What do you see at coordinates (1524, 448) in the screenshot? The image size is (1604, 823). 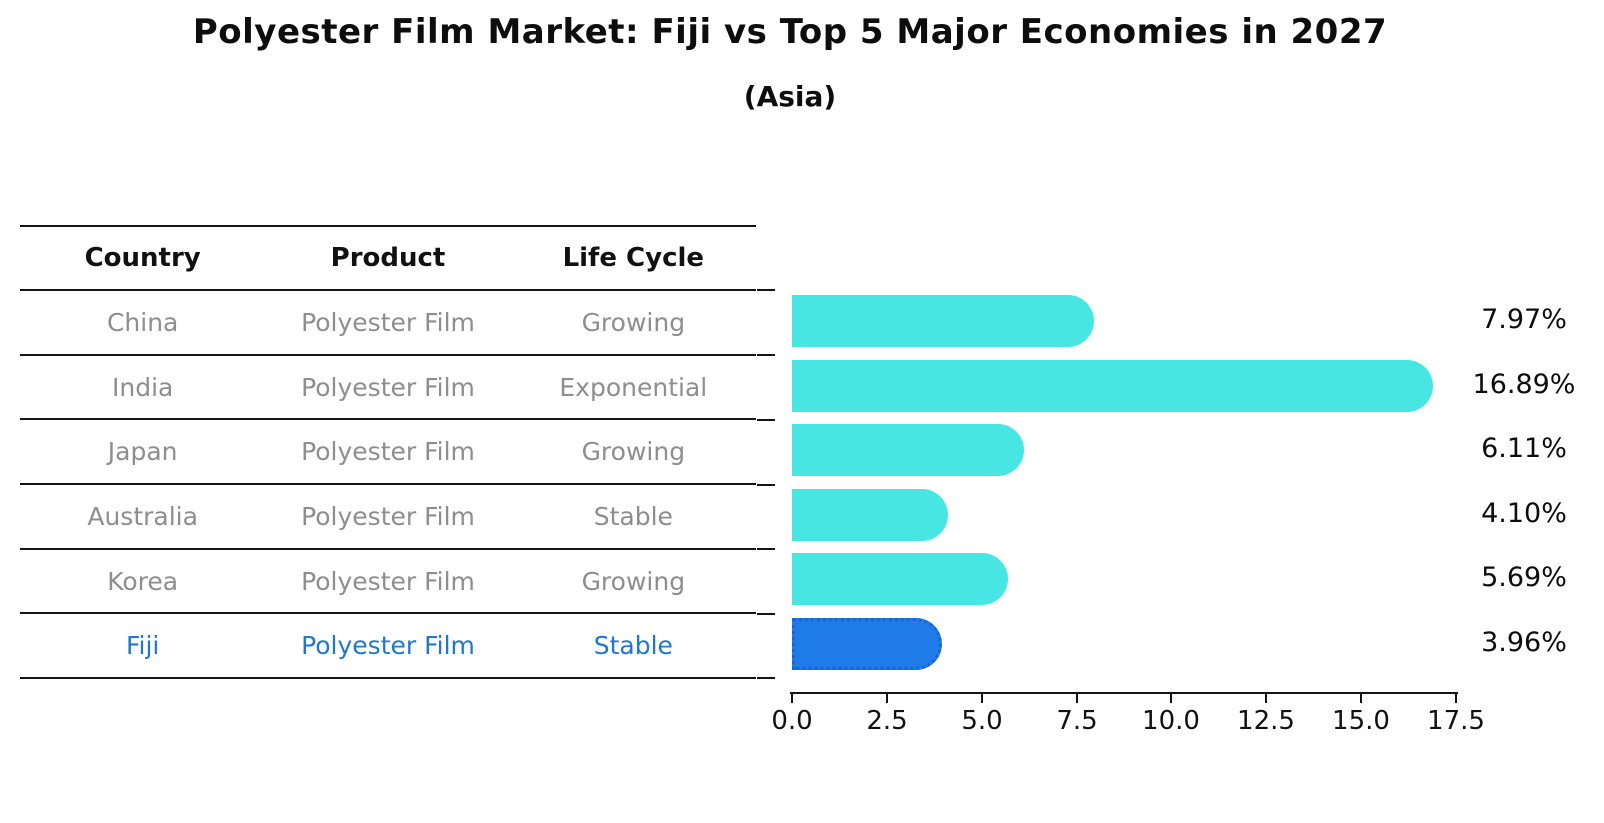 I see `bar-value-label-japan: 6.11%` at bounding box center [1524, 448].